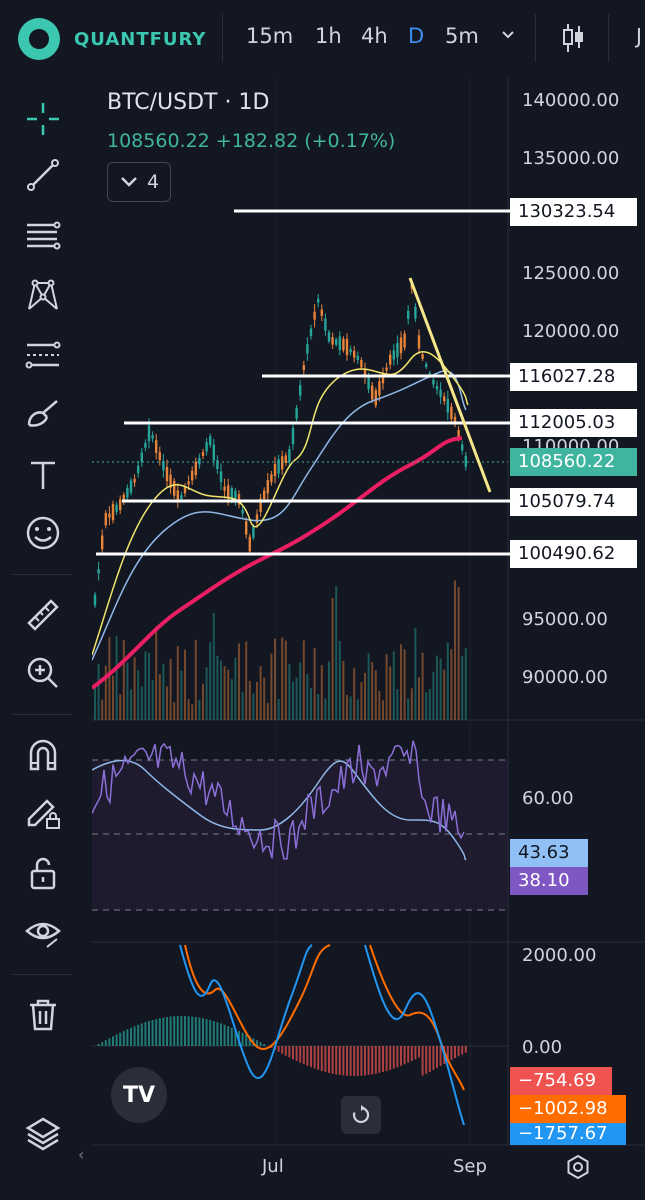  What do you see at coordinates (43, 415) in the screenshot?
I see `brush-tool` at bounding box center [43, 415].